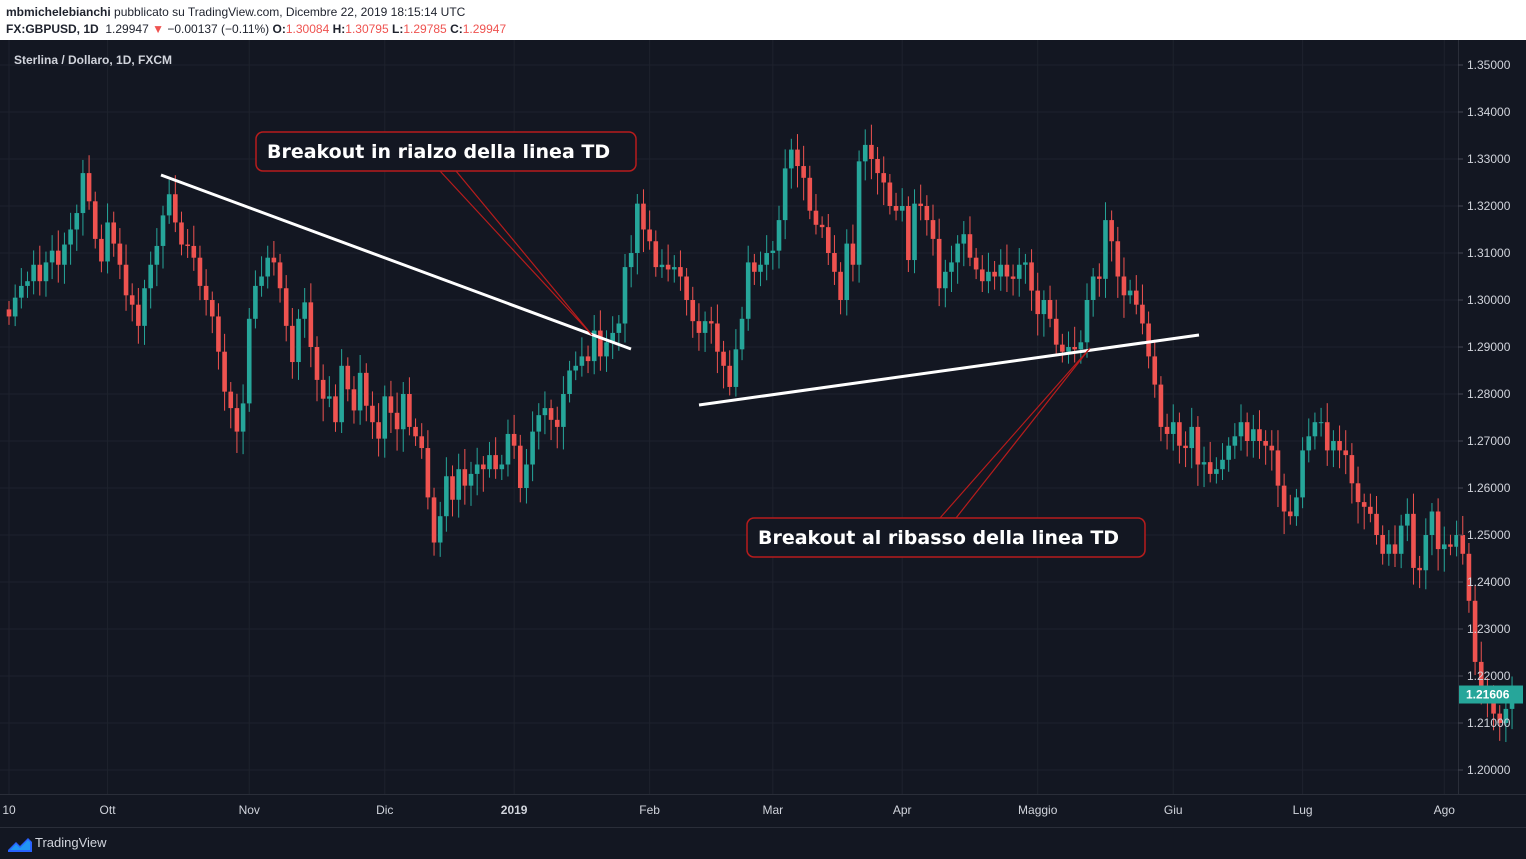 Image resolution: width=1526 pixels, height=859 pixels. I want to click on time-axis: 10 Ott Nov Dic 2019 Feb Mar Apr Maggio Giu Lug Ago, so click(728, 810).